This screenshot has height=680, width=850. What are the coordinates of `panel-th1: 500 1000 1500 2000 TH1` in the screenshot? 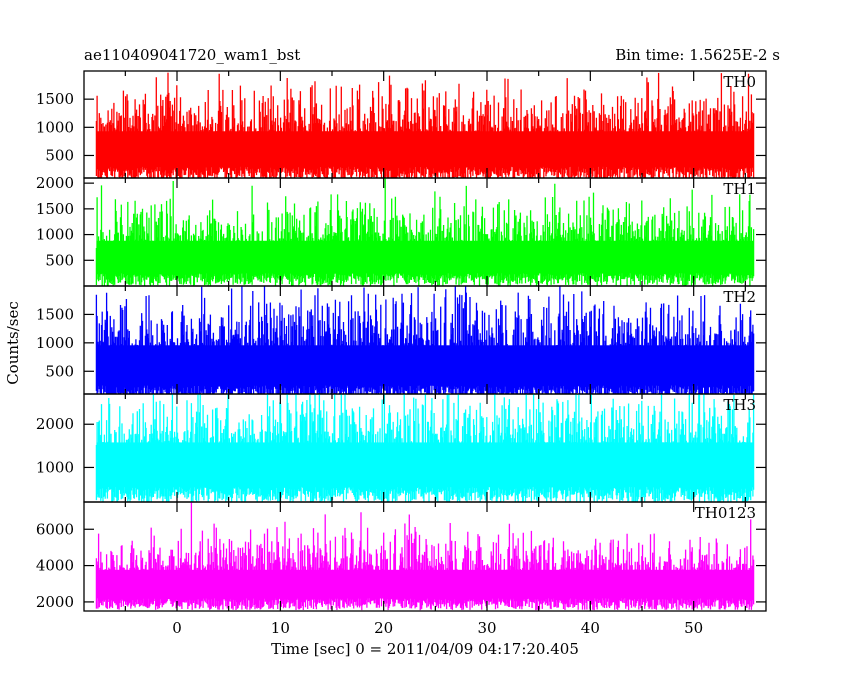 It's located at (401, 230).